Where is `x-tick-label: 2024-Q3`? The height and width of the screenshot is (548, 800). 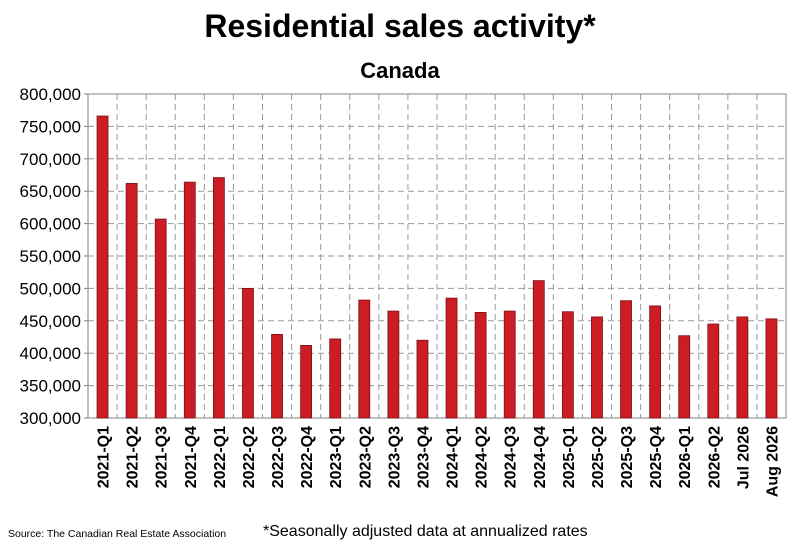
x-tick-label: 2024-Q3 is located at coordinates (511, 457).